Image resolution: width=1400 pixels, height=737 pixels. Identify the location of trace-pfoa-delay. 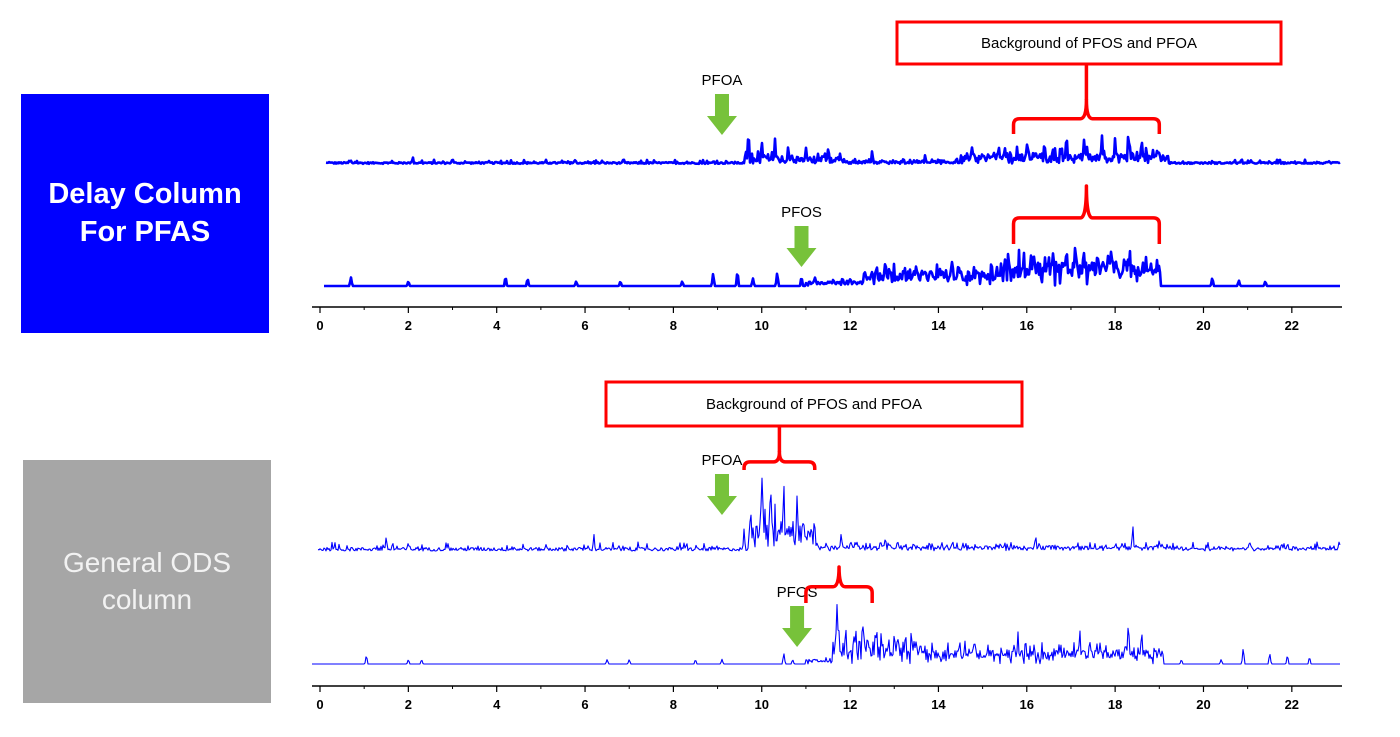
(833, 150).